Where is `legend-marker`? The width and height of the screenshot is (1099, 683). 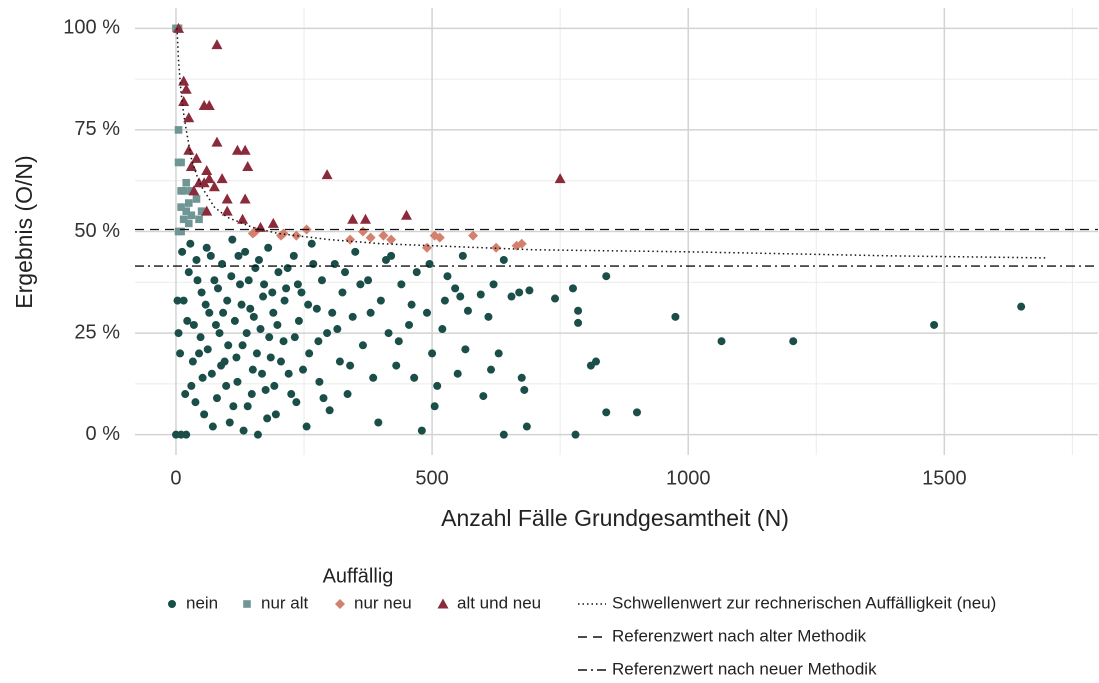
legend-marker is located at coordinates (172, 604).